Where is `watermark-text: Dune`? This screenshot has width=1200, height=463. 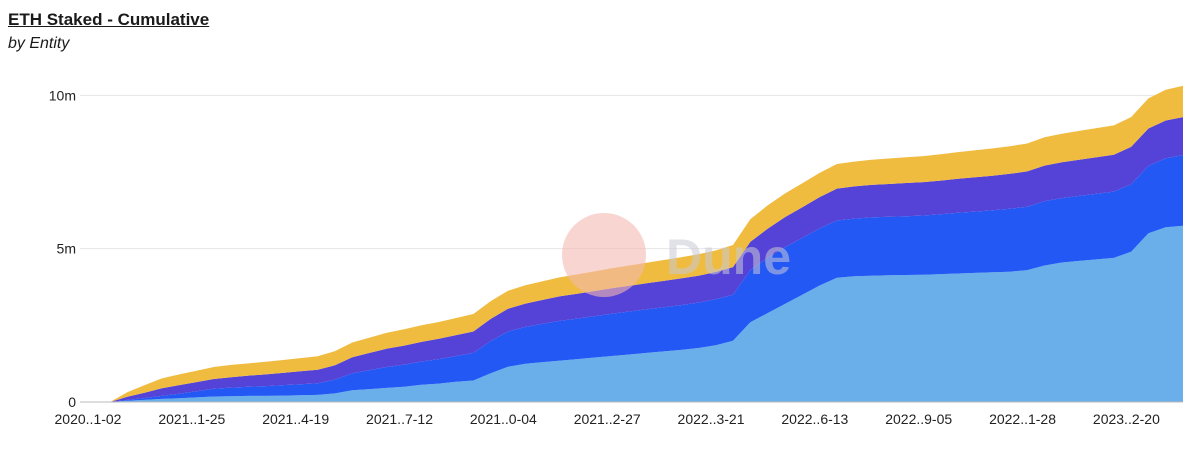
watermark-text: Dune is located at coordinates (728, 257).